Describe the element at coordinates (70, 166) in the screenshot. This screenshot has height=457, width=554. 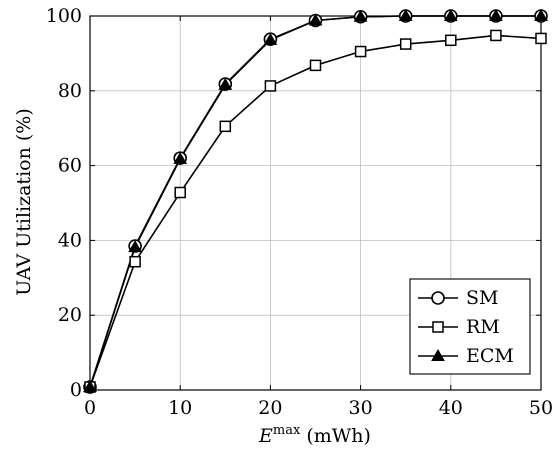
I see `y-tick-label: 60` at that location.